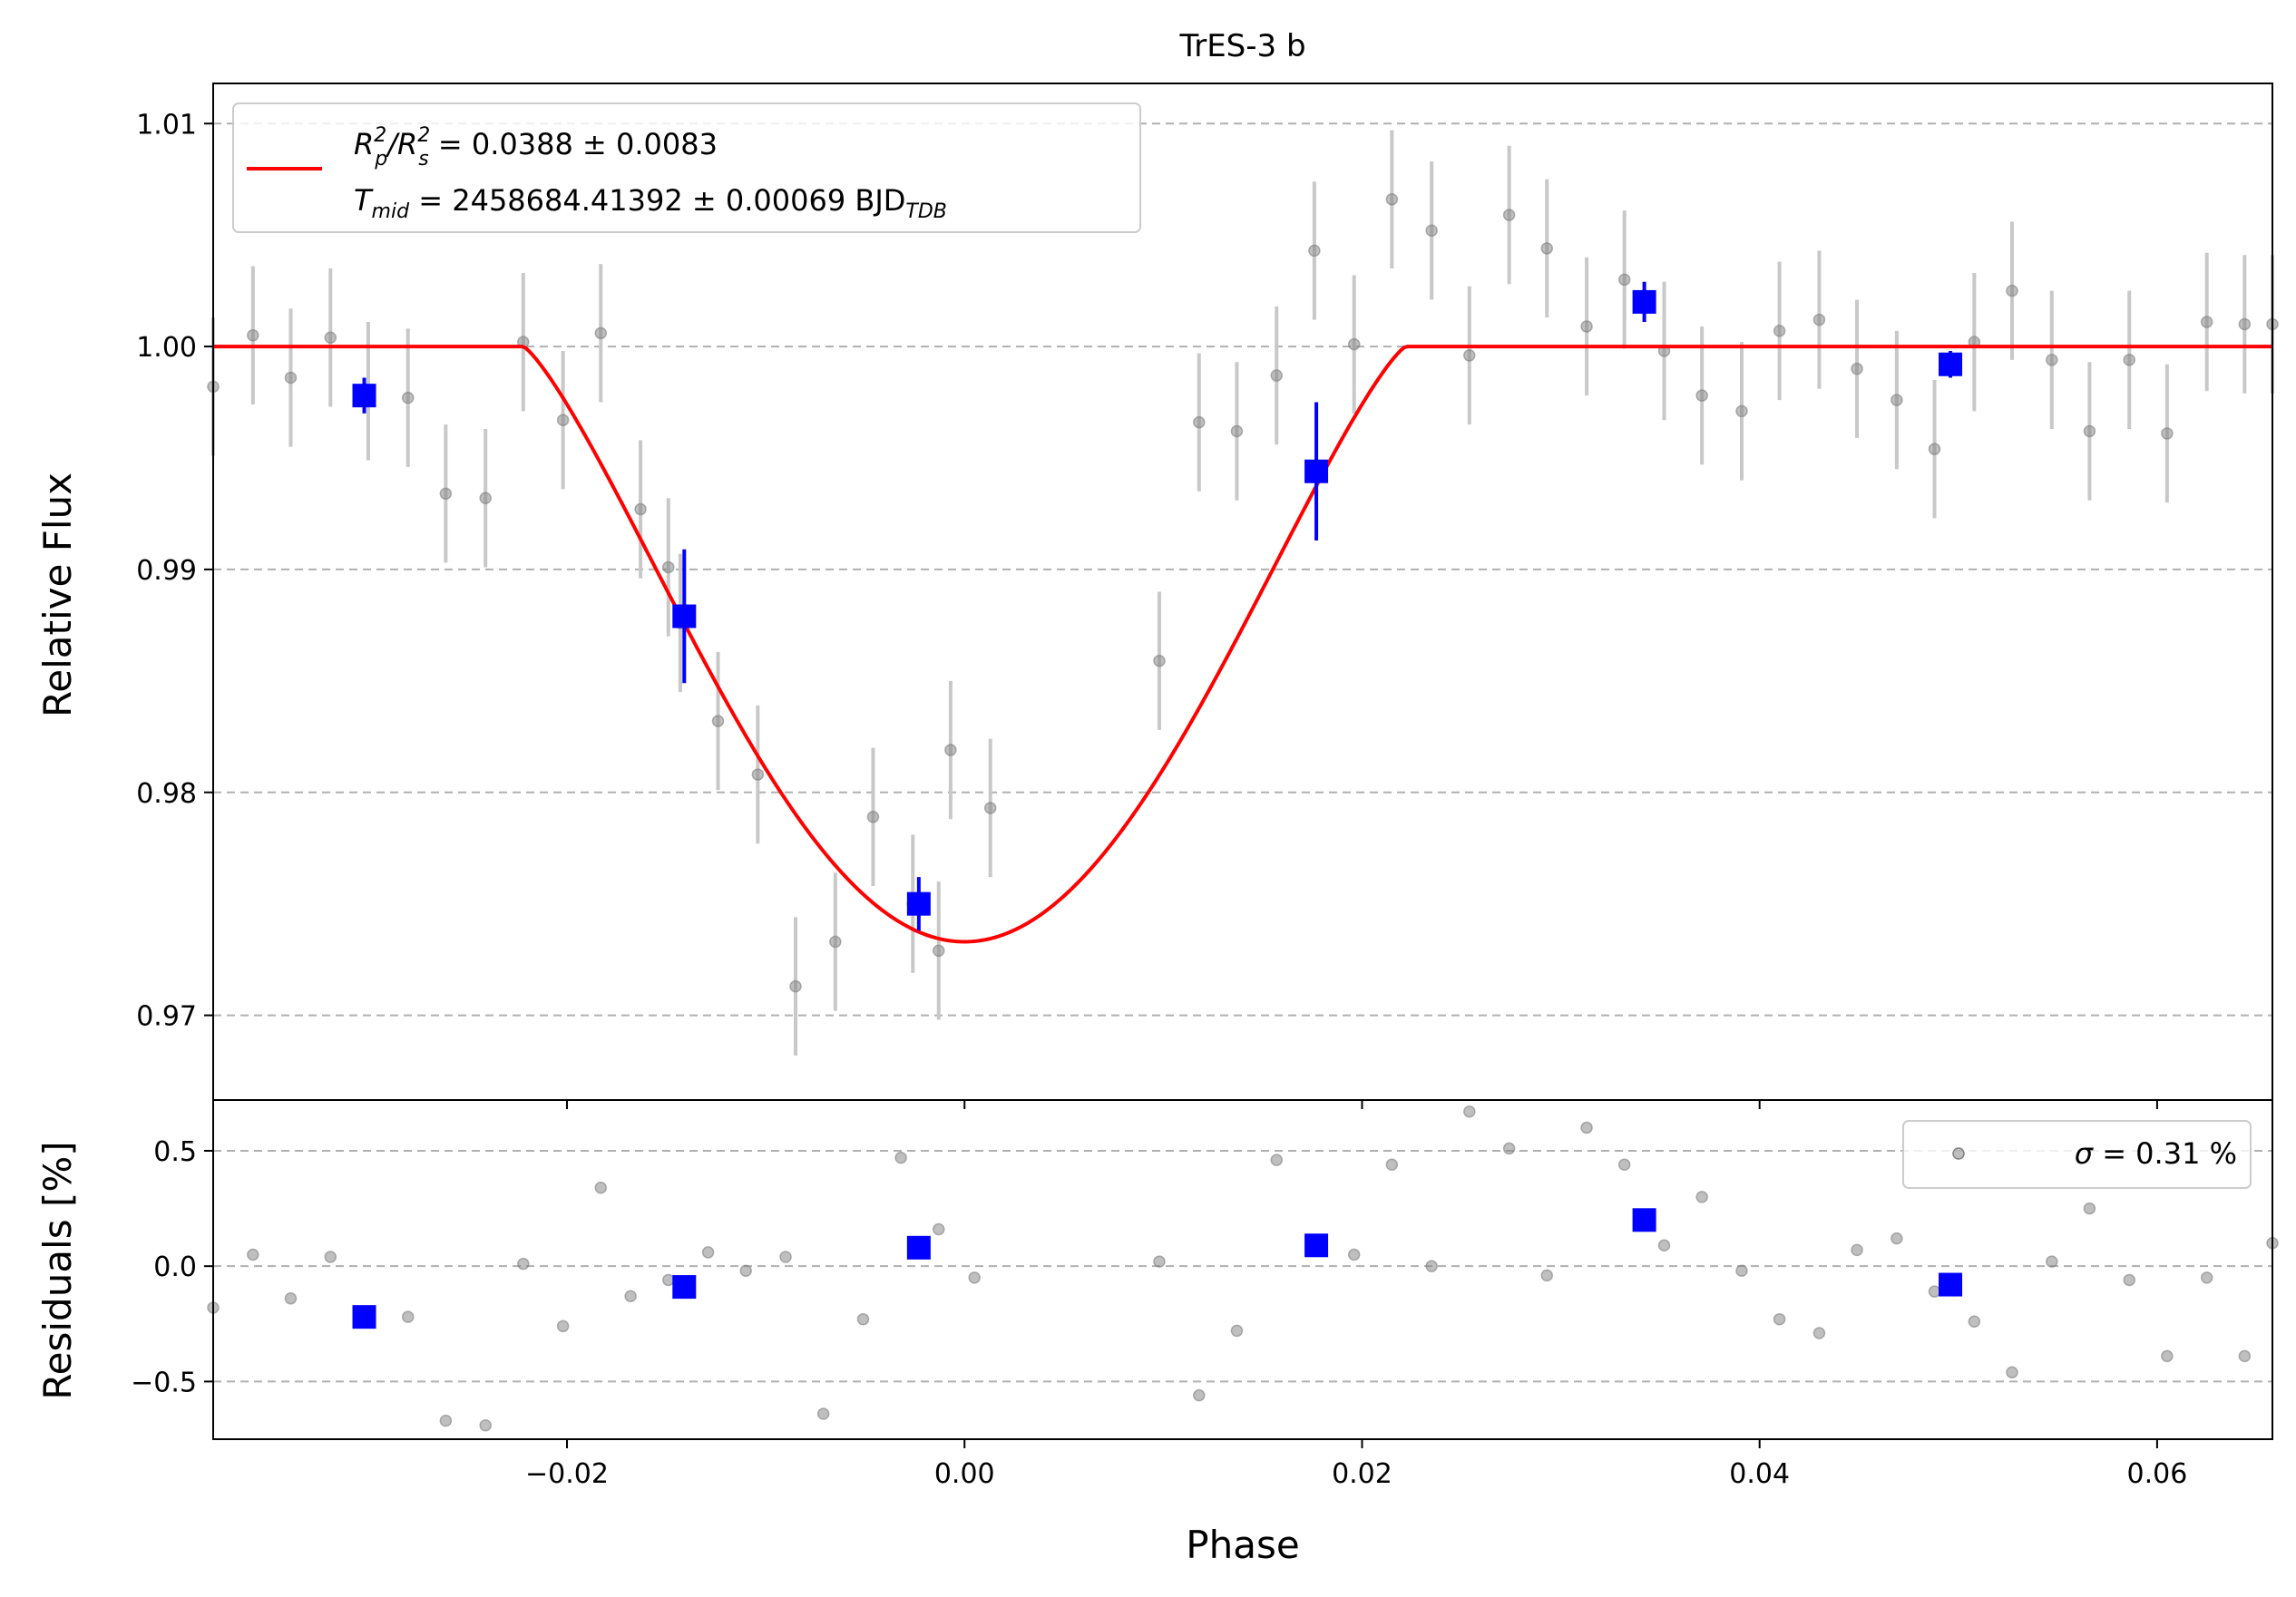 The image size is (2296, 1597). I want to click on top-y-tick-label: 1.01, so click(166, 125).